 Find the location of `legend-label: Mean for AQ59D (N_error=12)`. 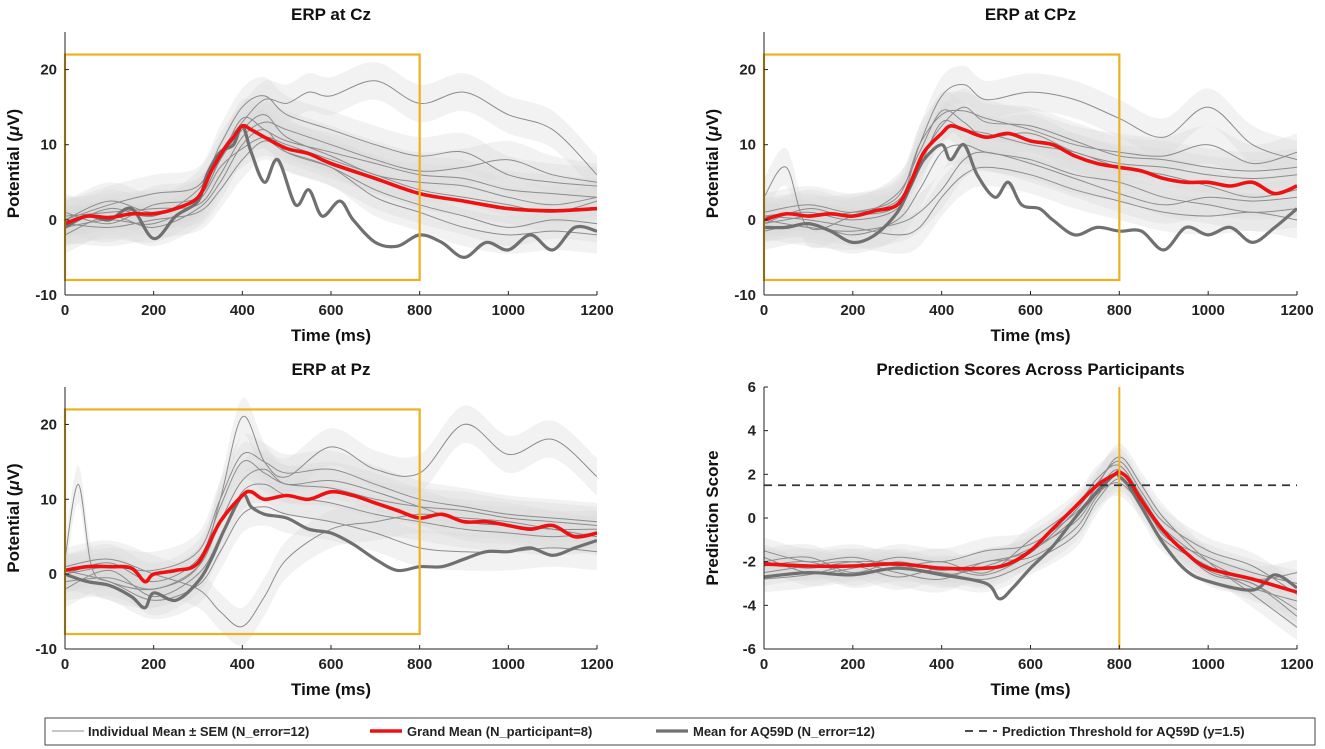

legend-label: Mean for AQ59D (N_error=12) is located at coordinates (784, 731).